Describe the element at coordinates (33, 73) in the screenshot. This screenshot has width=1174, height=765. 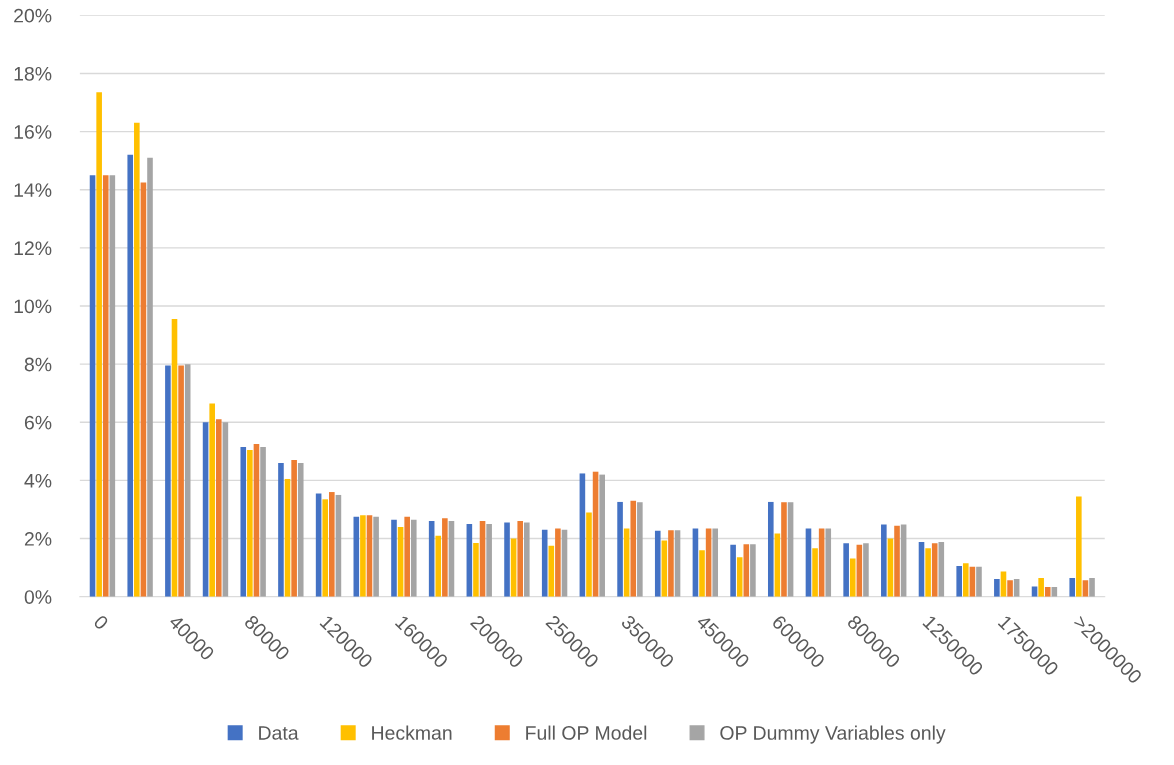
I see `y-tick-label: 18%` at that location.